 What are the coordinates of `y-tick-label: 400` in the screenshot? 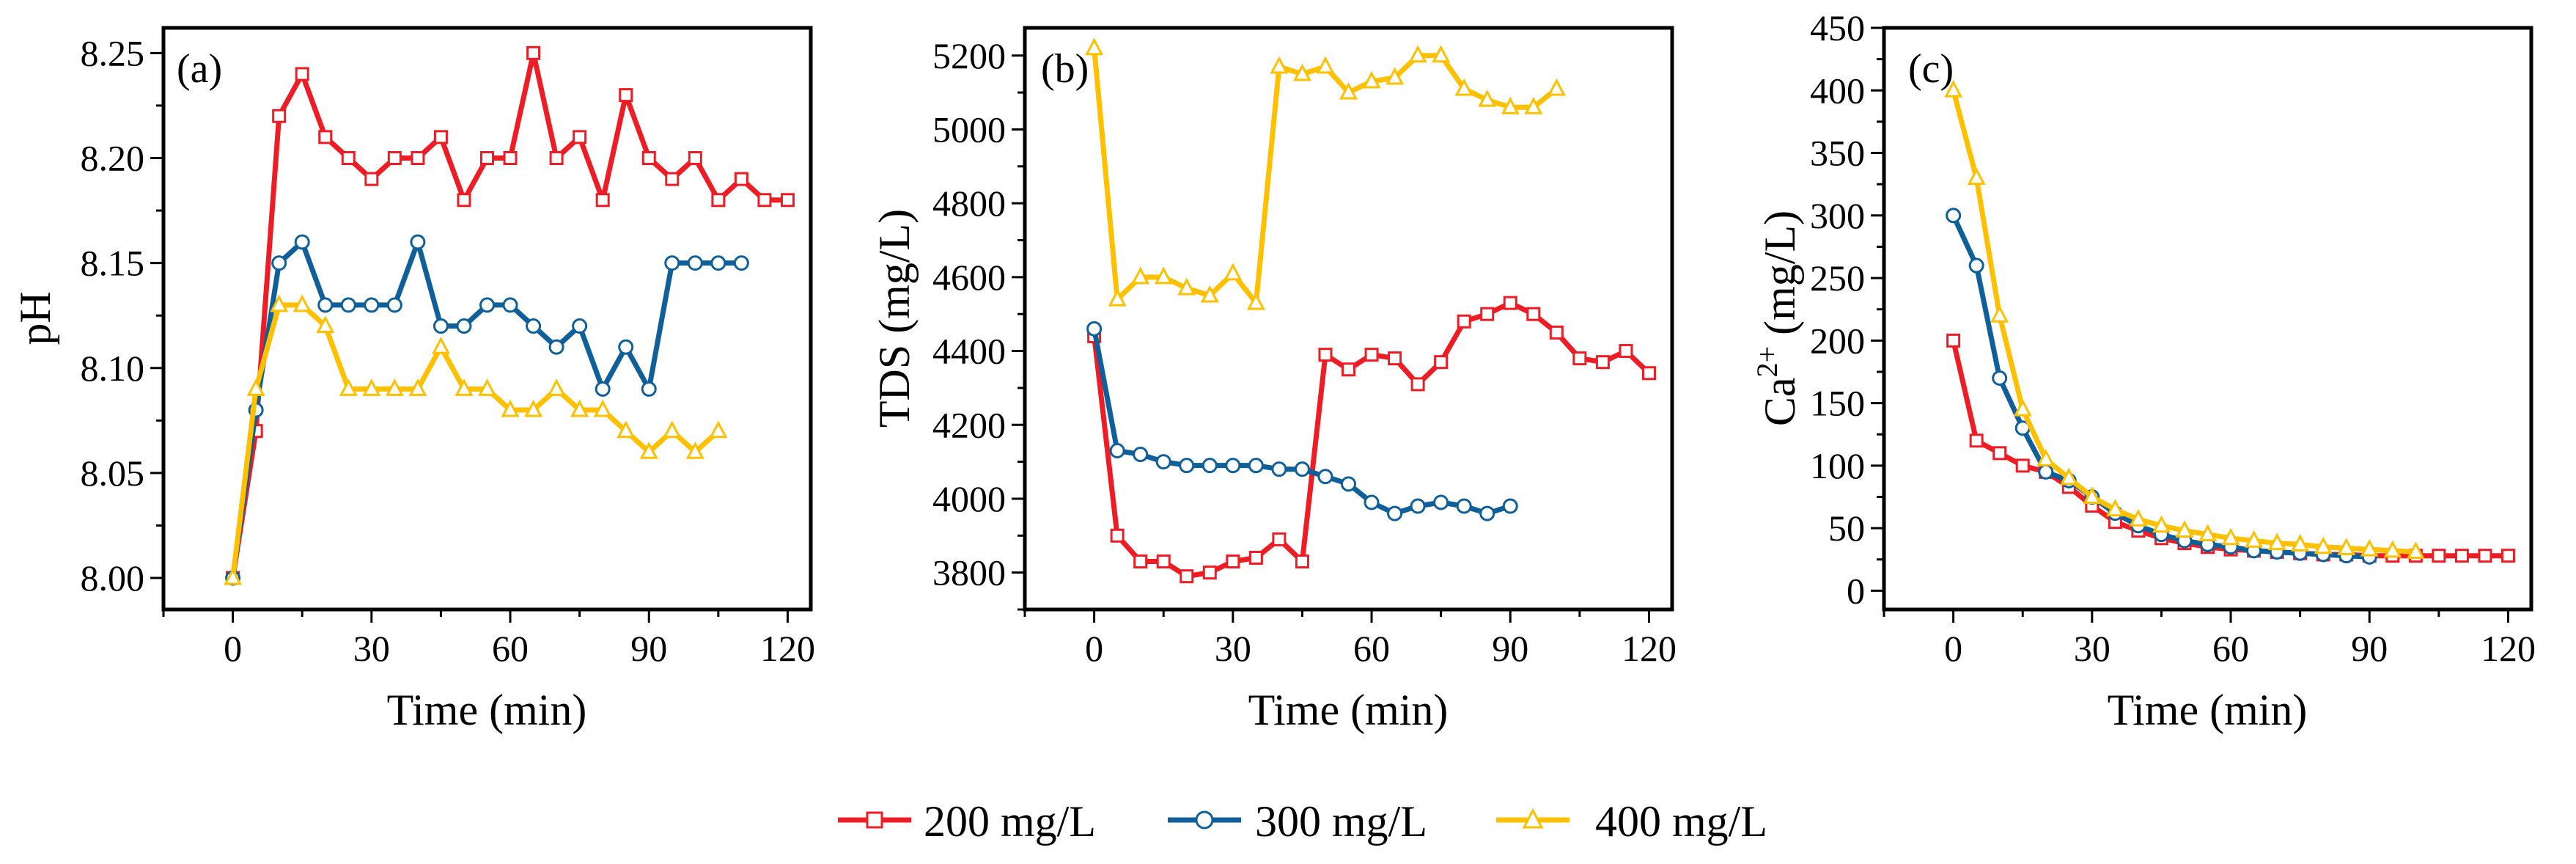 It's located at (1837, 90).